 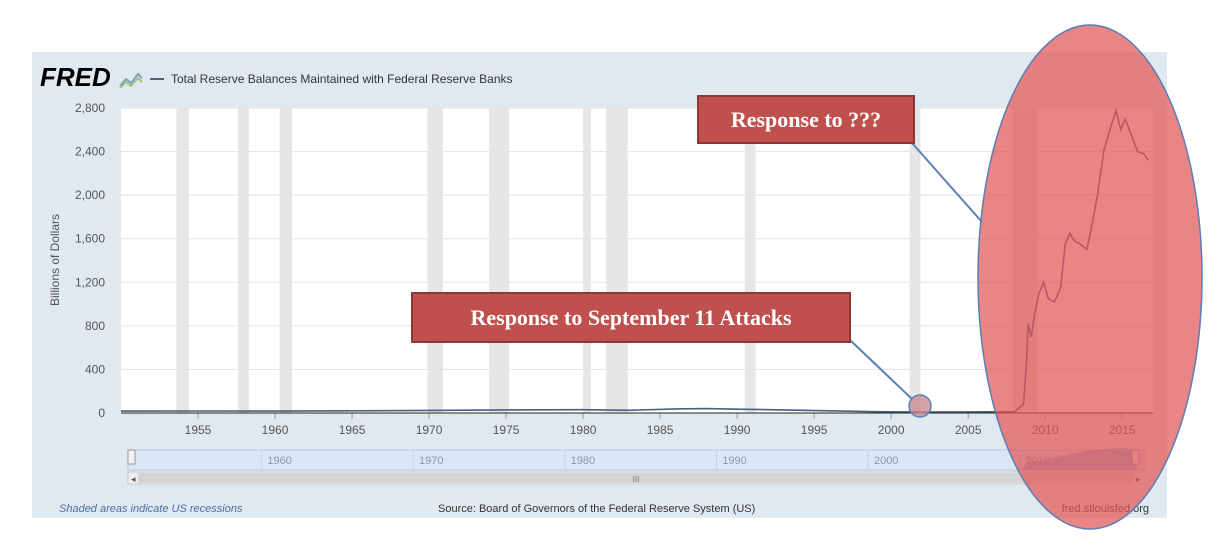 What do you see at coordinates (90, 239) in the screenshot?
I see `y-tick-label-1600: 1,600` at bounding box center [90, 239].